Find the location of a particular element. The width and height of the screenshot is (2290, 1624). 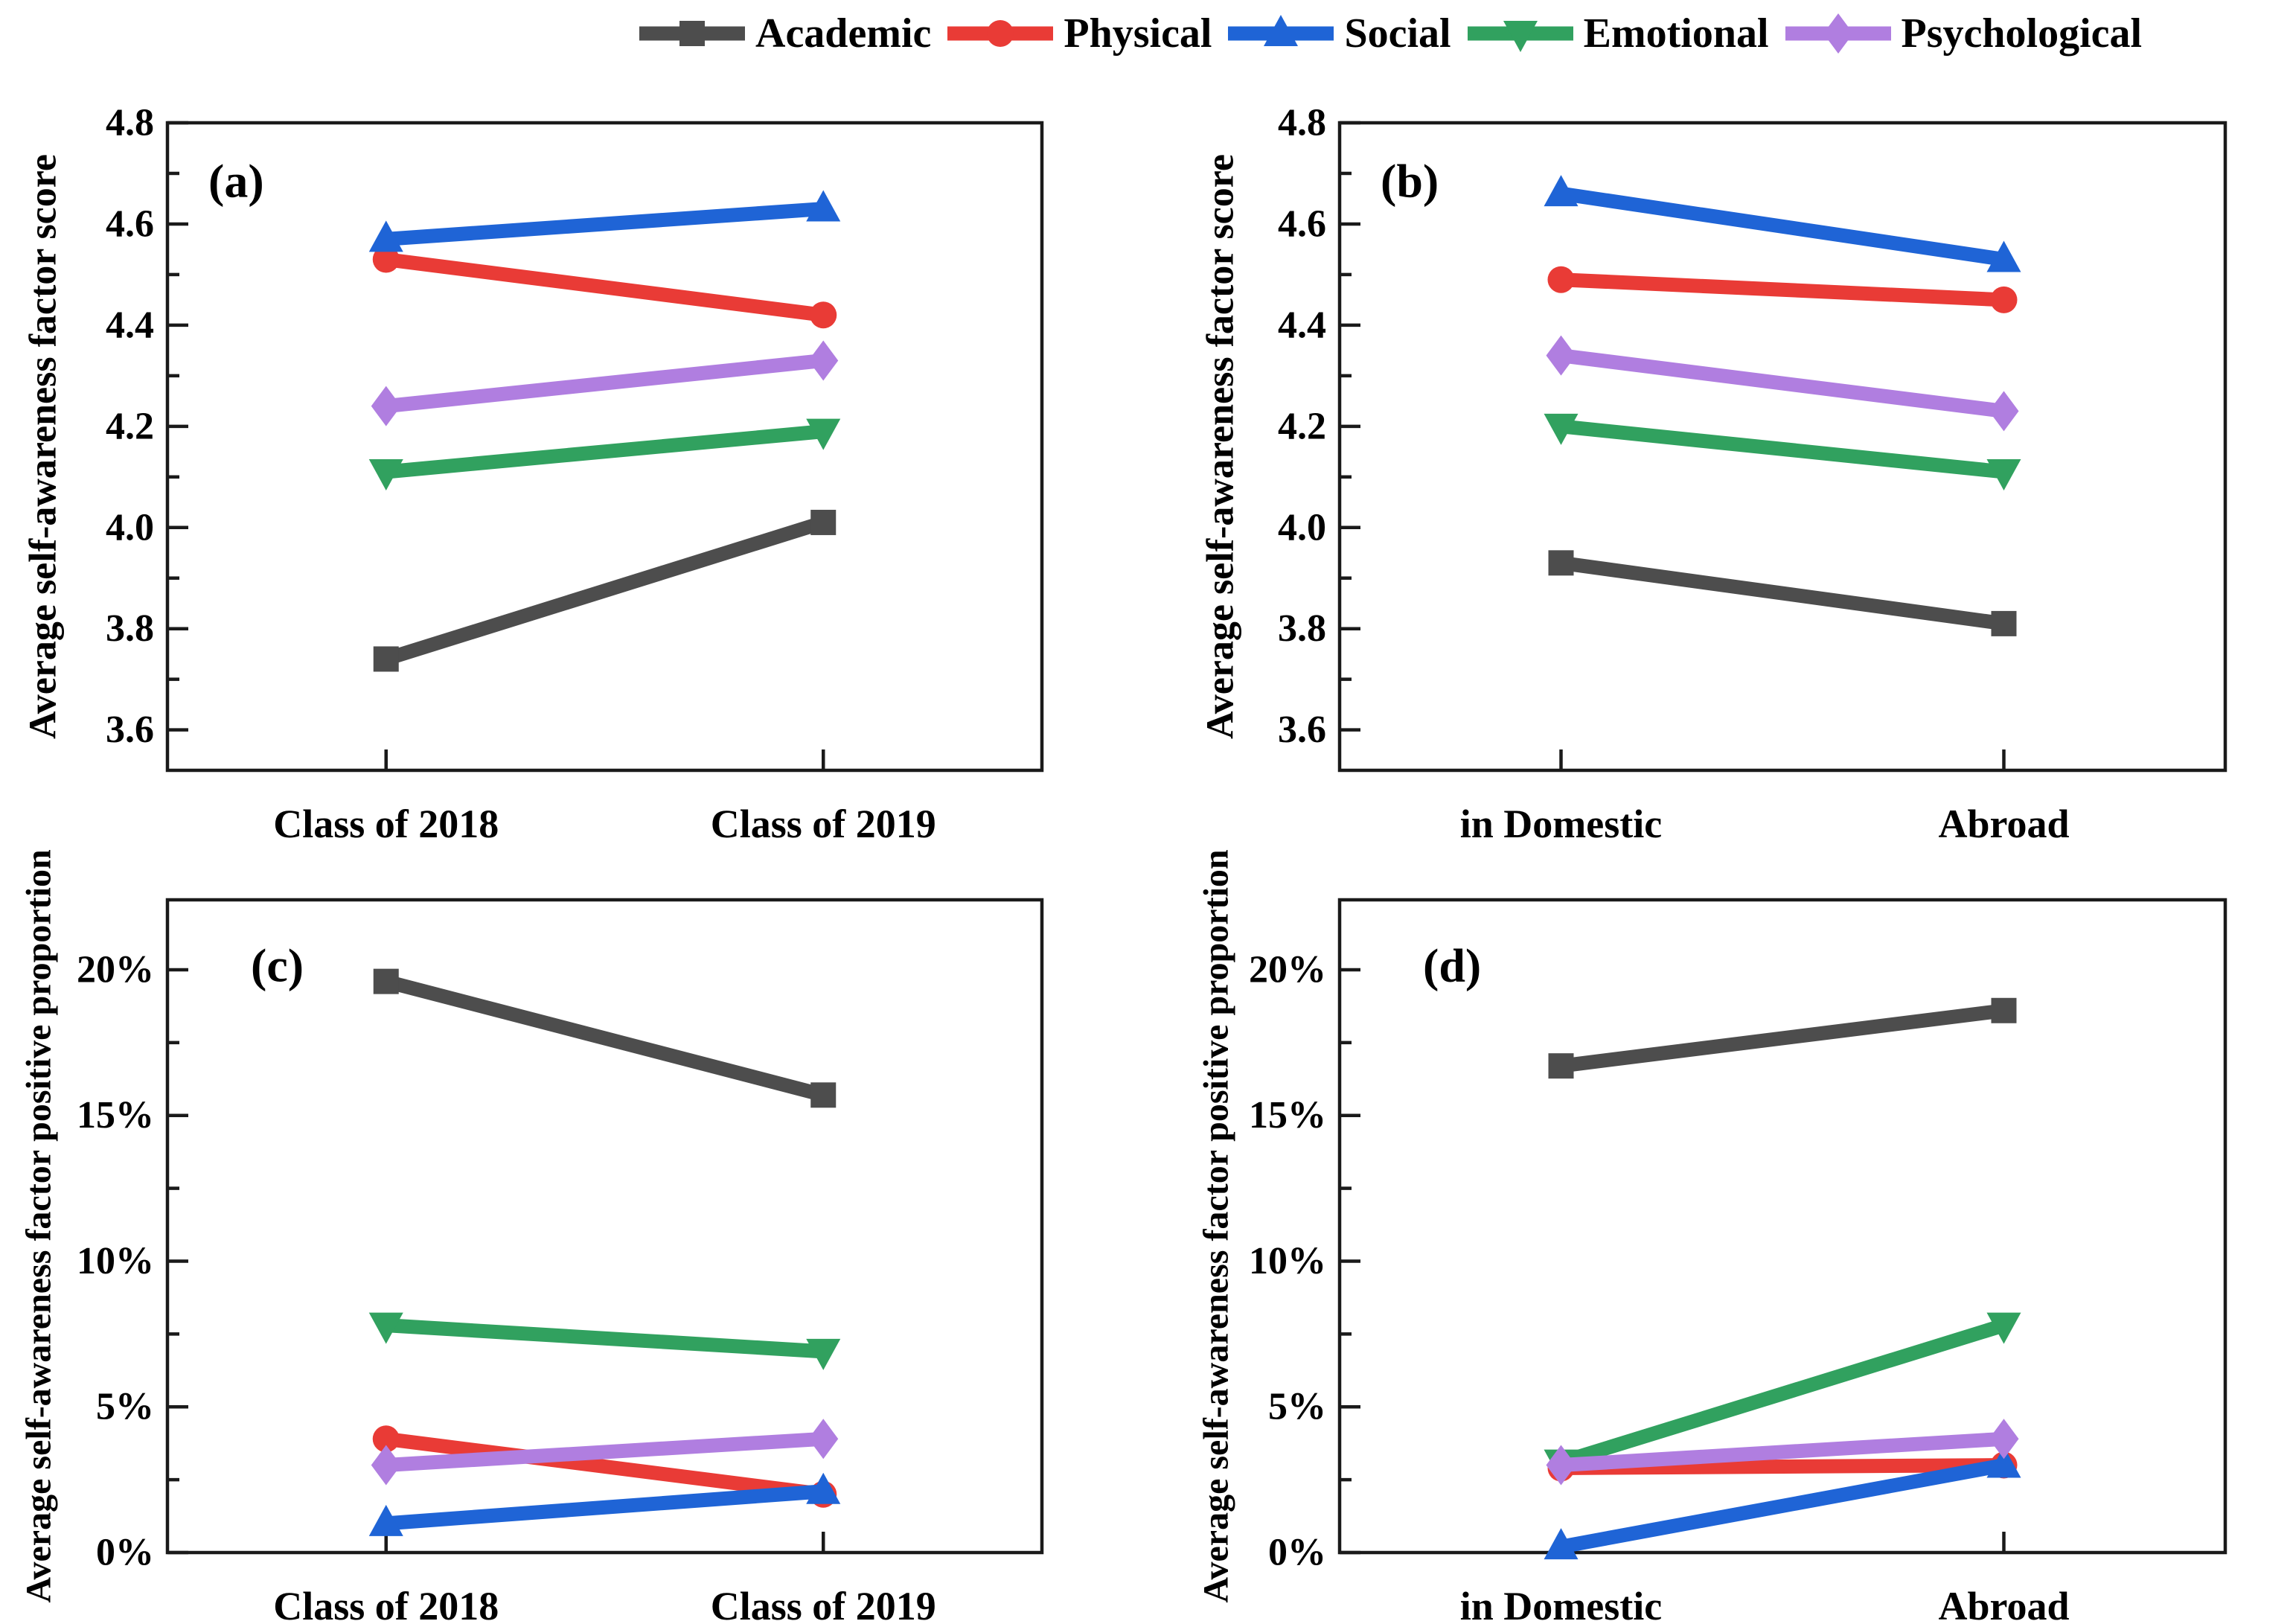

panel-letter-d: (d) is located at coordinates (1452, 965).